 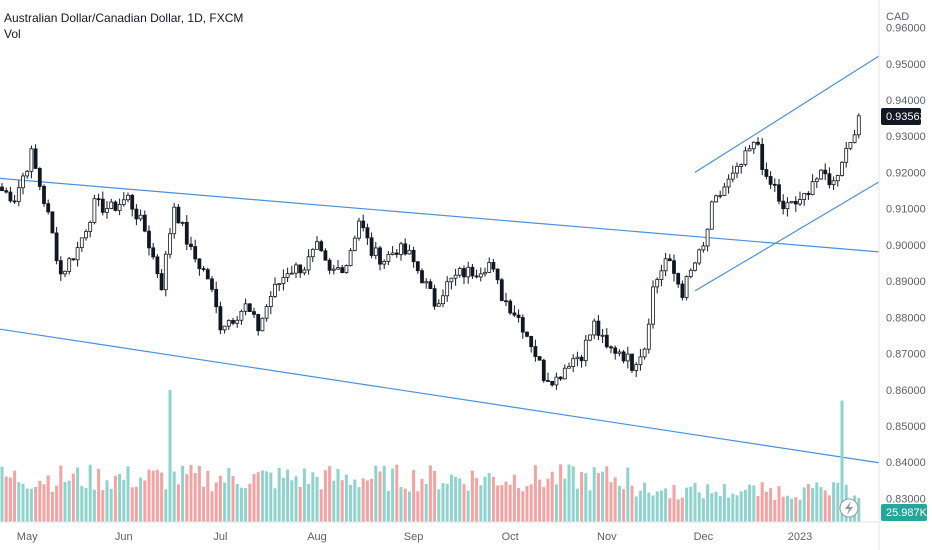 I want to click on time-tick-label: Jul, so click(x=220, y=537).